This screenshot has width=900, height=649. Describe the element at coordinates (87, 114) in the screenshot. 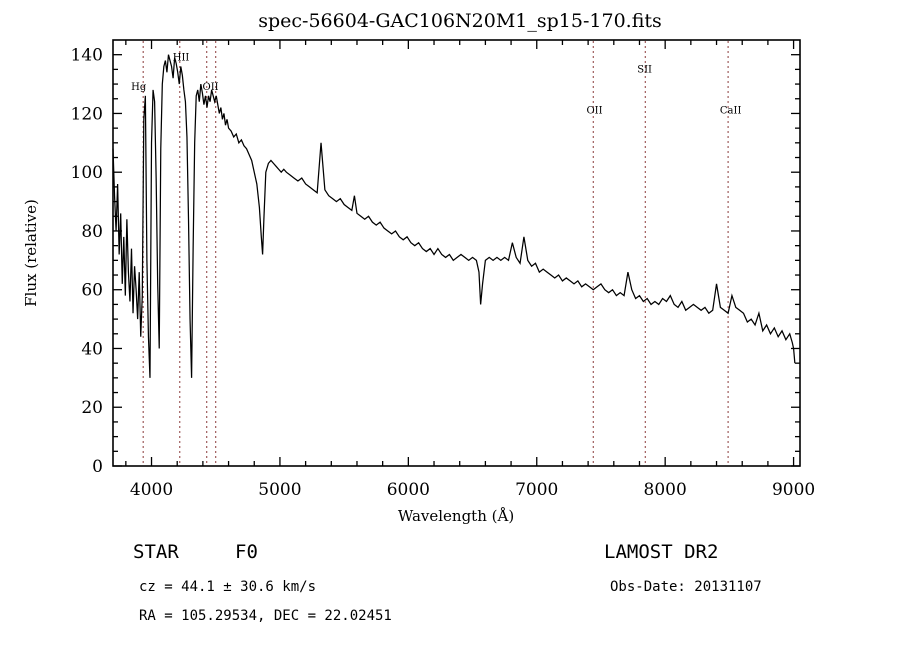

I see `y-tick-label: 120` at that location.